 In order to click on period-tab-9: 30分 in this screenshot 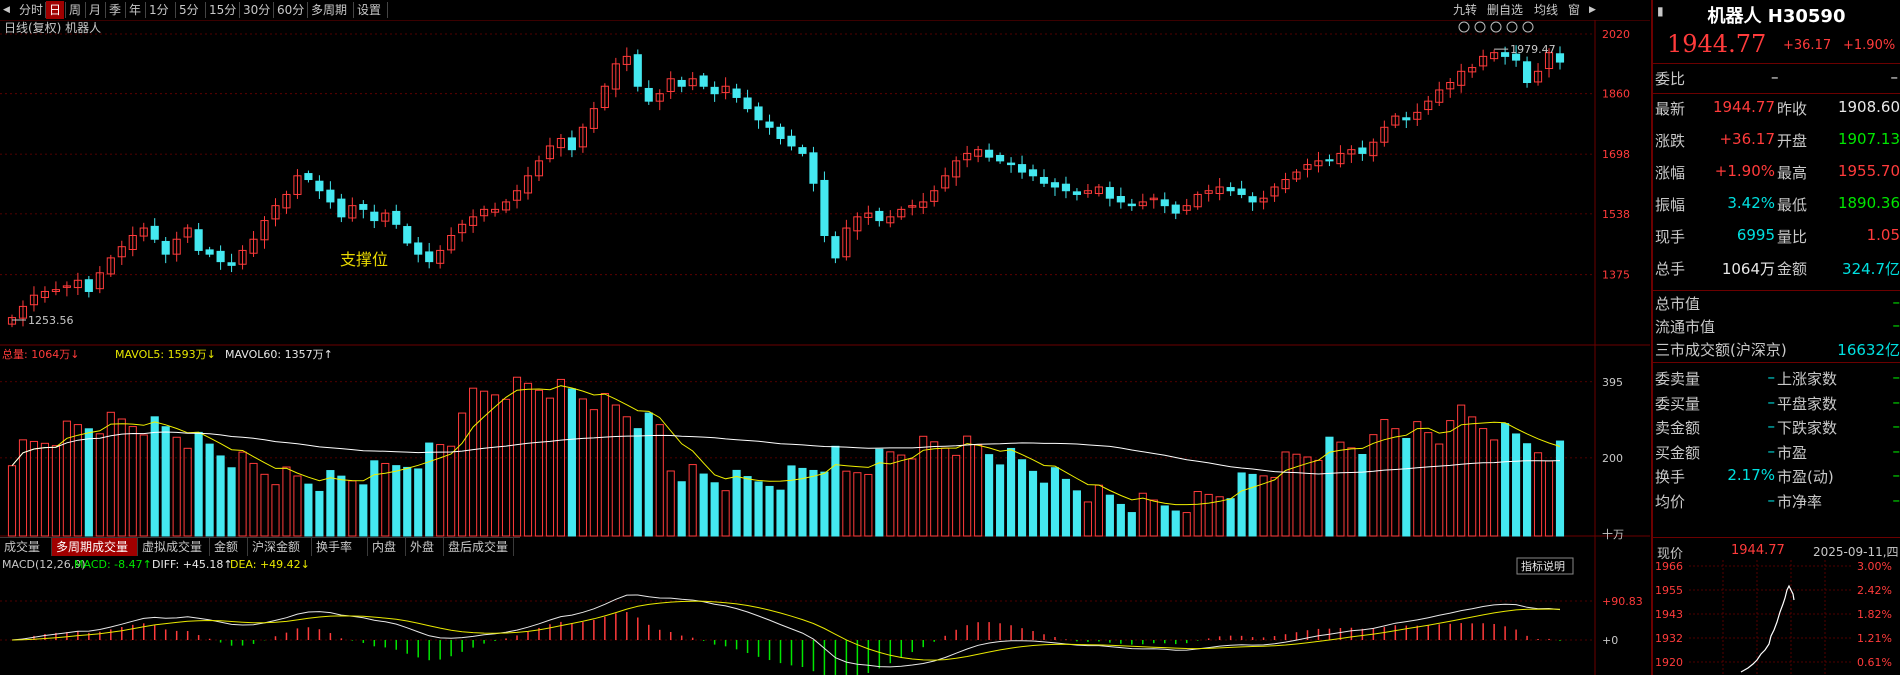, I will do `click(257, 10)`.